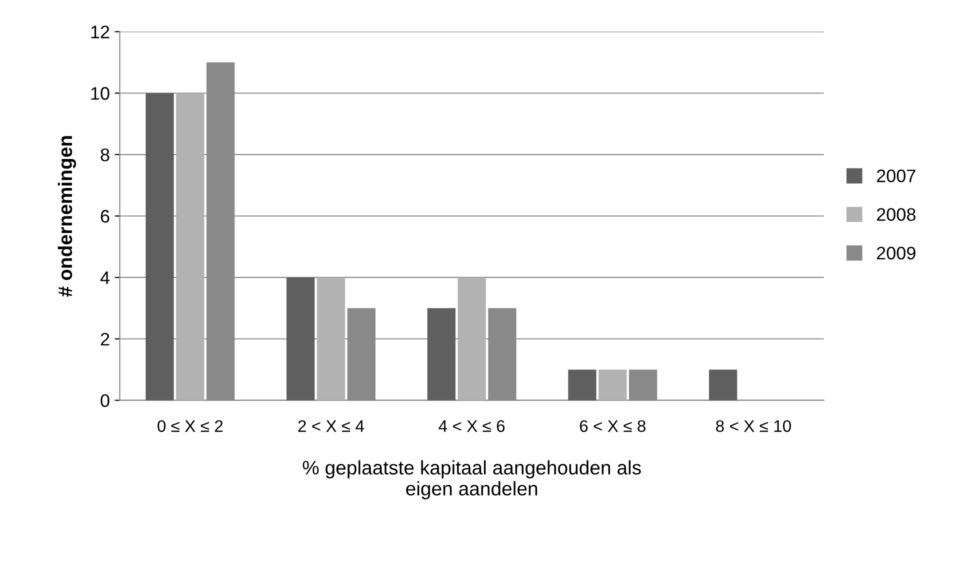 The image size is (958, 576). Describe the element at coordinates (613, 426) in the screenshot. I see `x-tick-label: 6 < X ≤ 8` at that location.